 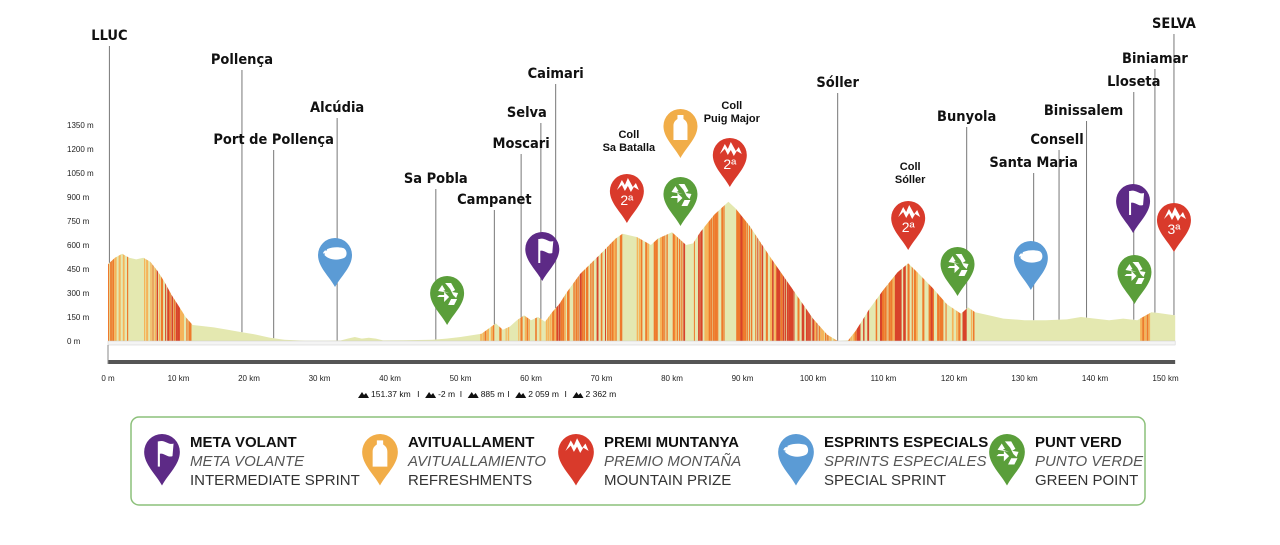 What do you see at coordinates (473, 395) in the screenshot?
I see `elevation-icon` at bounding box center [473, 395].